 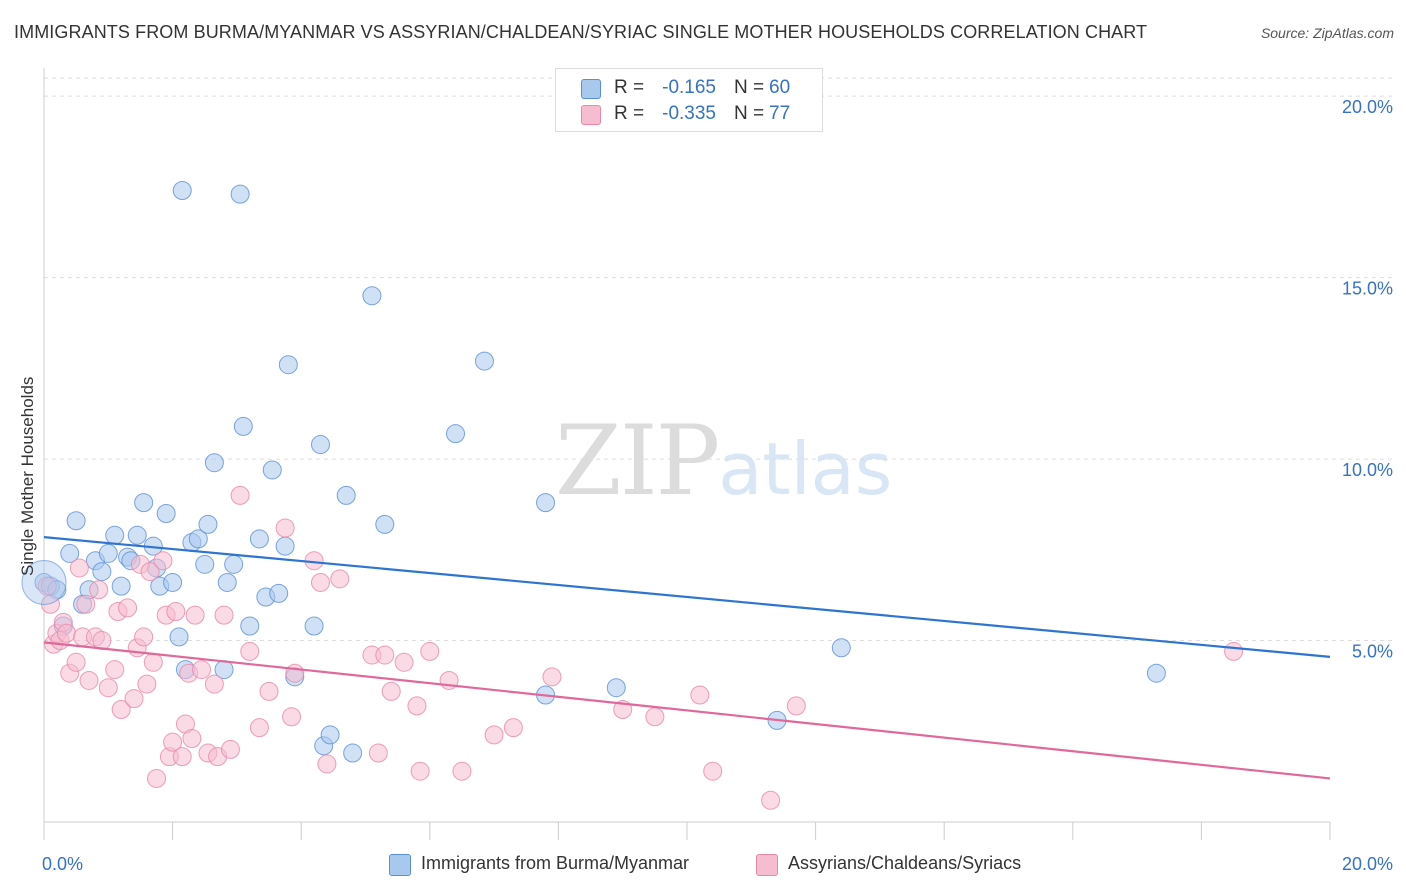 I want to click on watermark-atlas: atlas, so click(x=805, y=469).